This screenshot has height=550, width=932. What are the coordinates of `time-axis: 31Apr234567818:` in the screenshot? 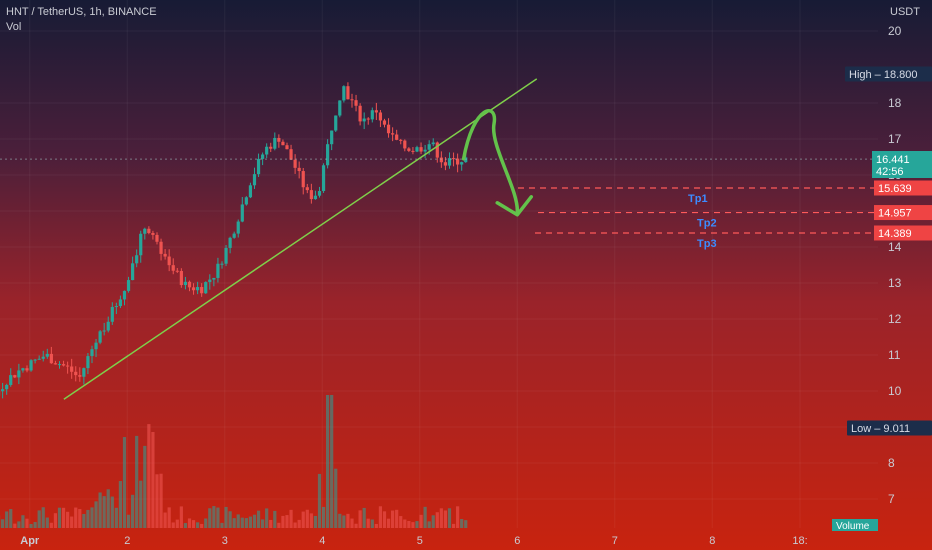 It's located at (413, 541).